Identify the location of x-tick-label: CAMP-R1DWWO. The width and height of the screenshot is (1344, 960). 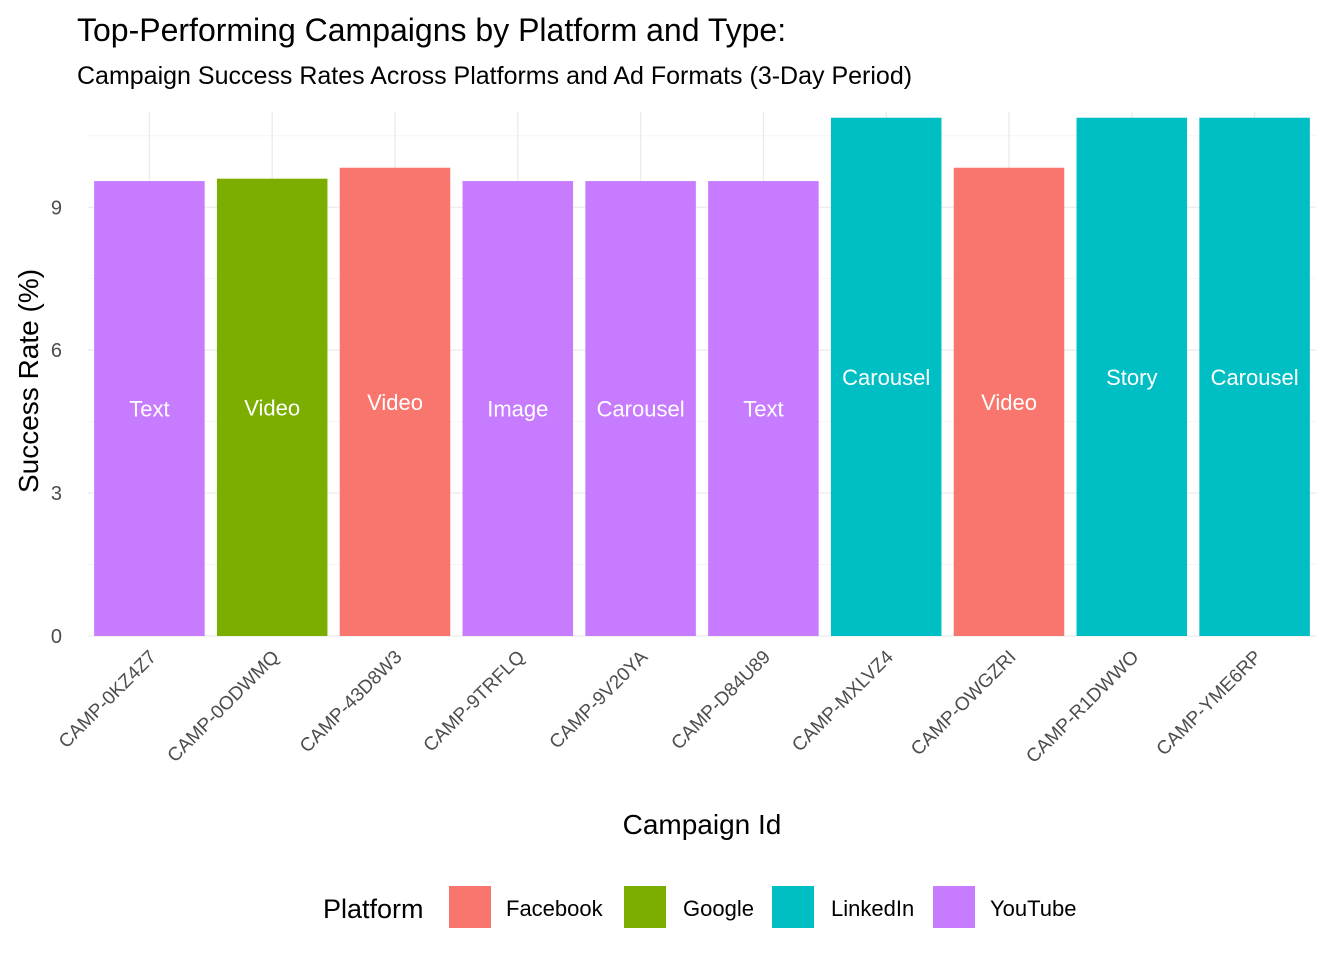
(1082, 707).